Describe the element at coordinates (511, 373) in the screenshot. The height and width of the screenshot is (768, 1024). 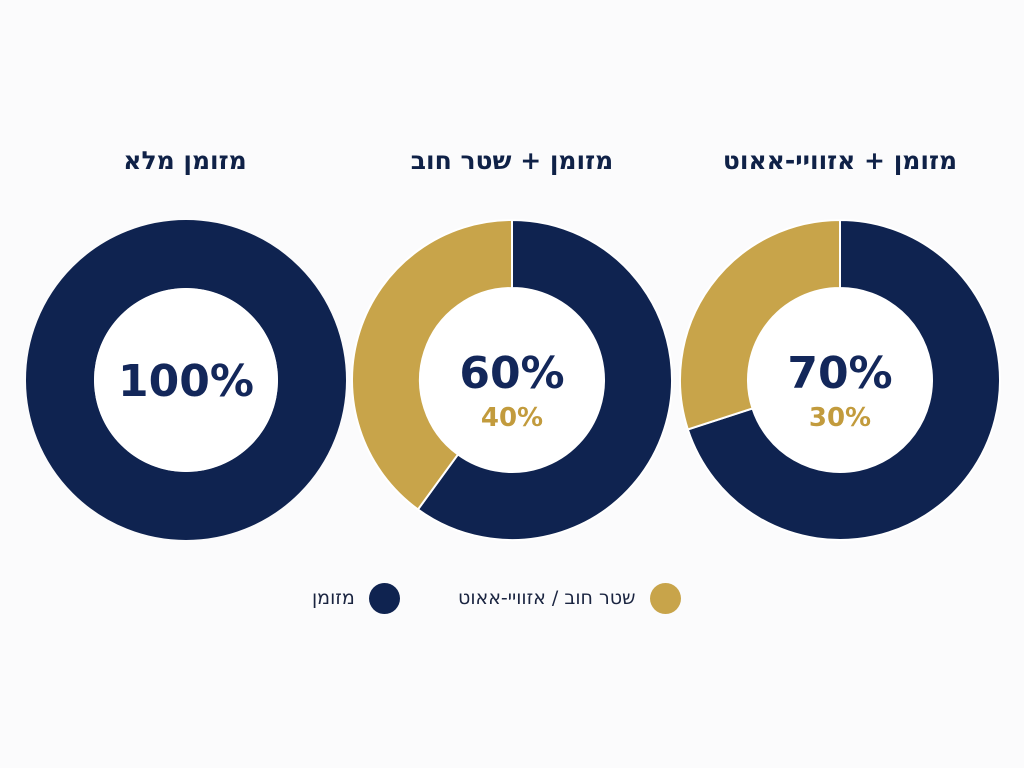
I see `donut-center-label-1-0: 60%` at that location.